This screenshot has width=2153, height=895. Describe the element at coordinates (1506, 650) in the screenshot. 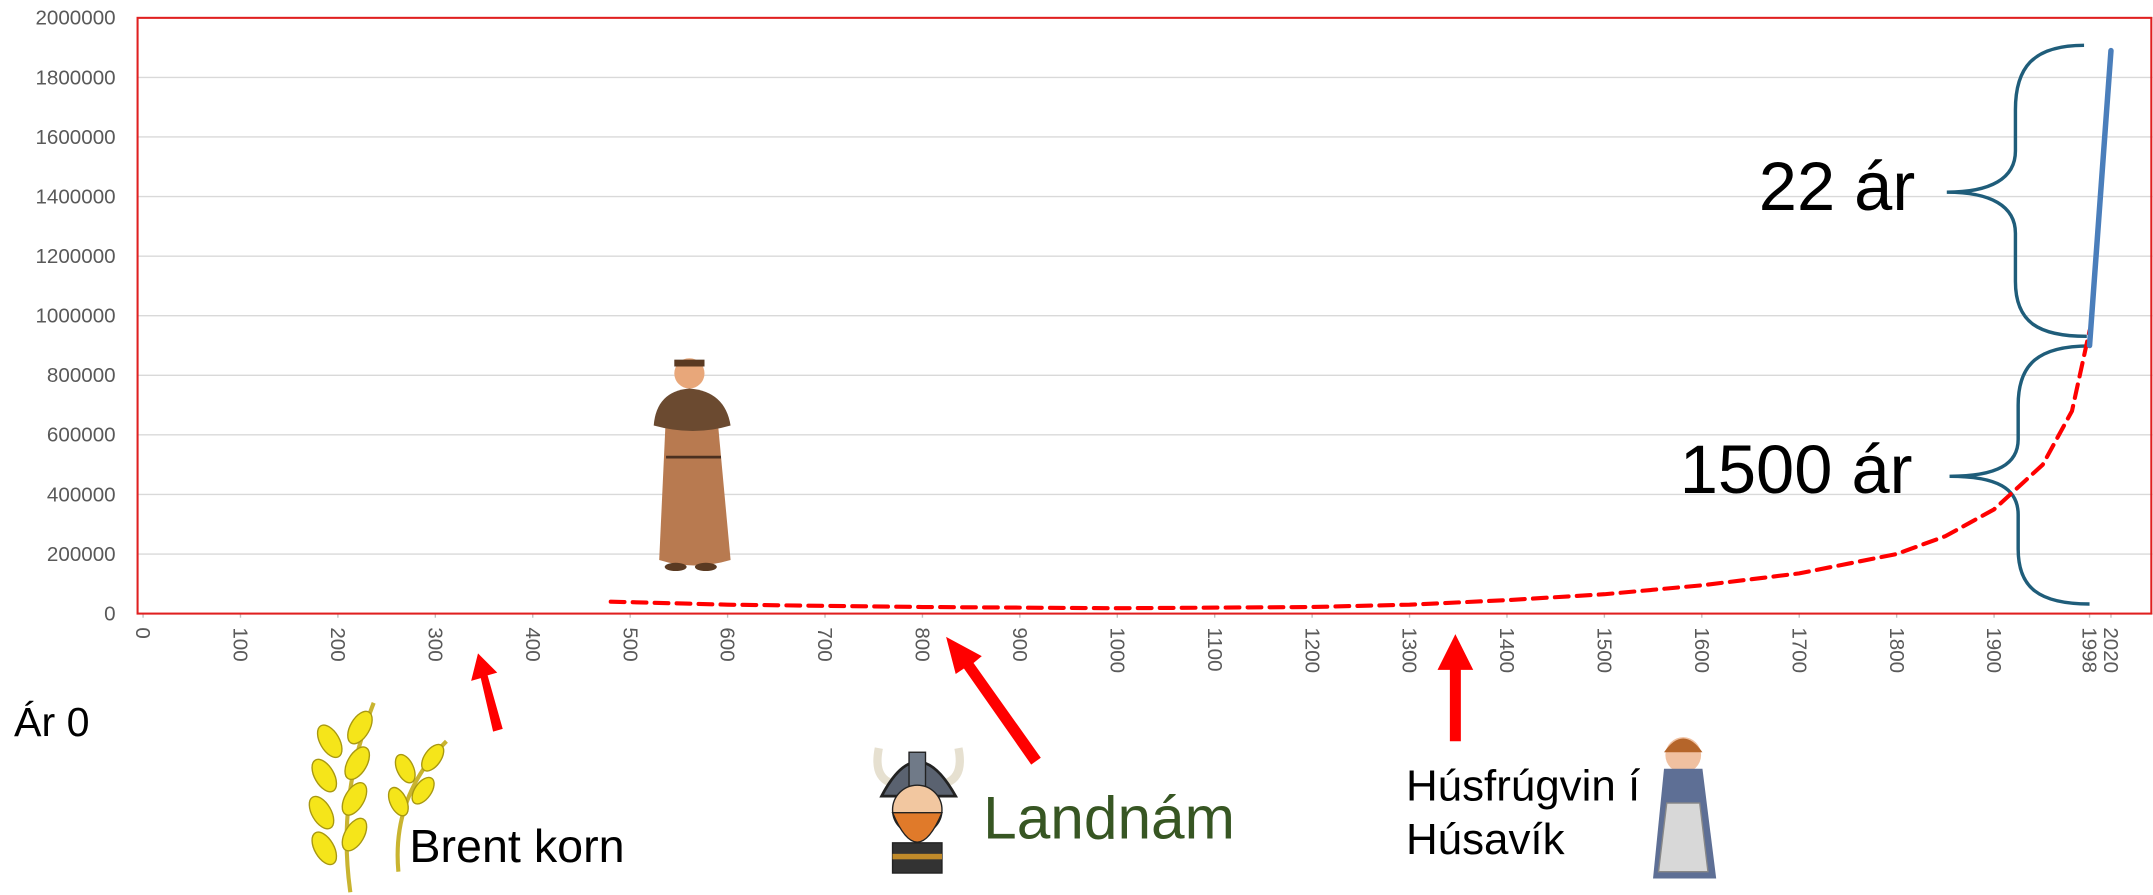

I see `x-tick-label: 1400` at that location.